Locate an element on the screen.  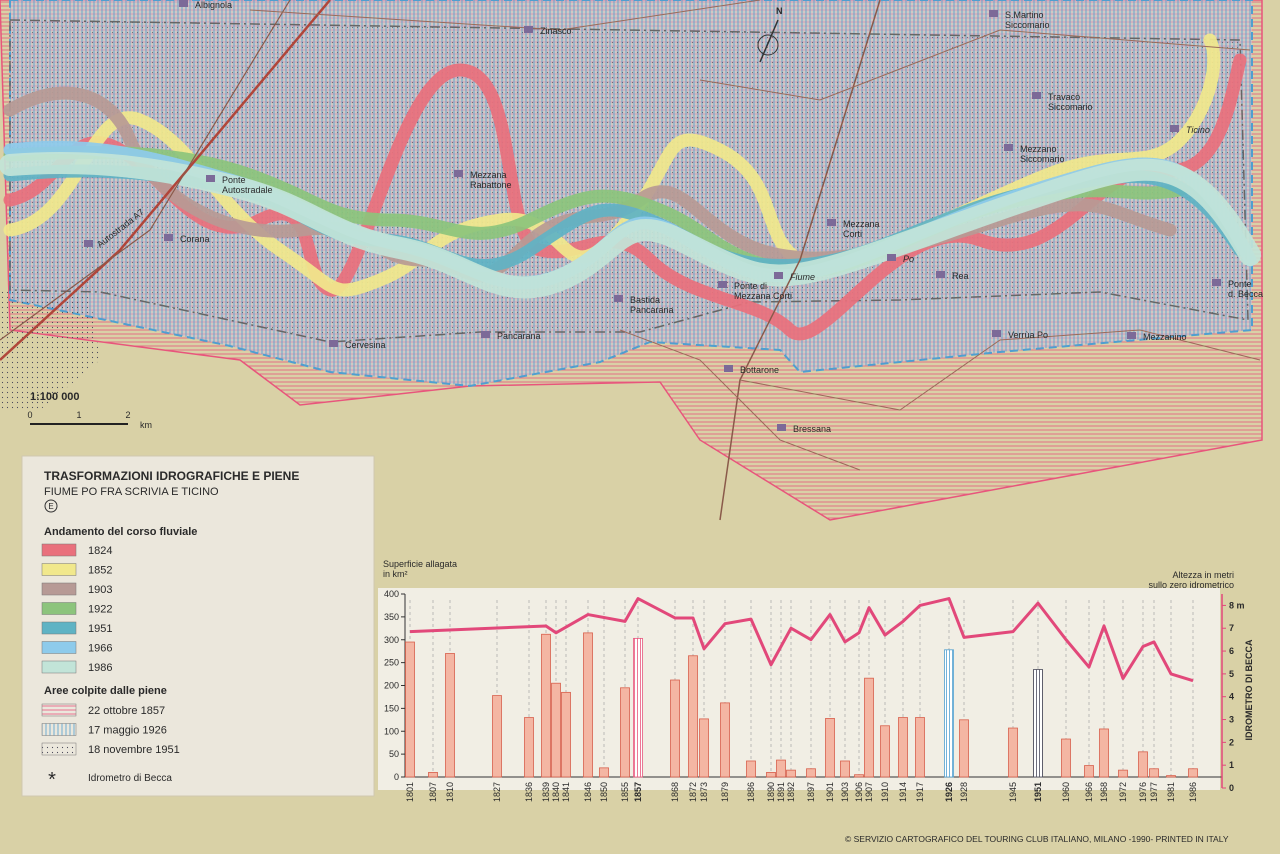
legend-heading: Andamento del corso fluviale is located at coordinates (120, 532).